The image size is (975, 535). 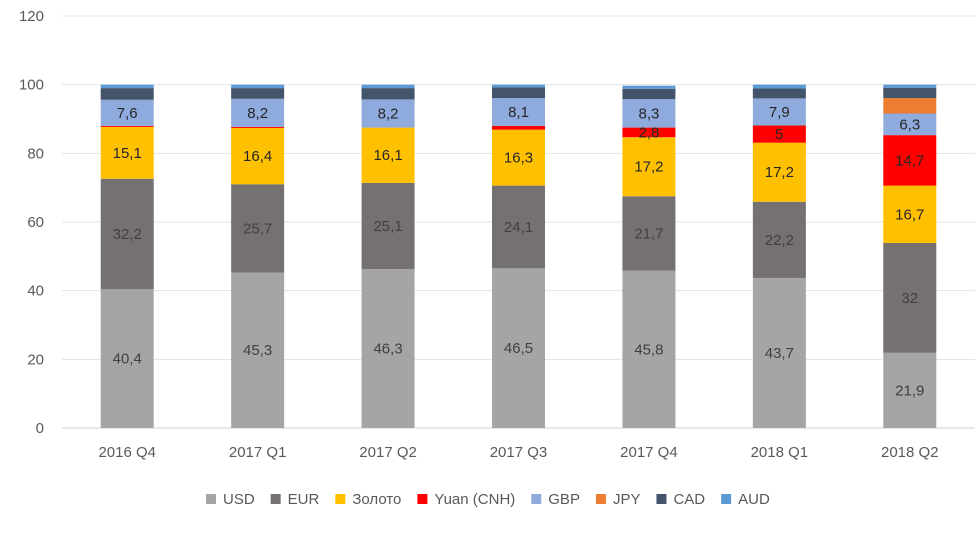 I want to click on legend-item: GBP, so click(x=555, y=499).